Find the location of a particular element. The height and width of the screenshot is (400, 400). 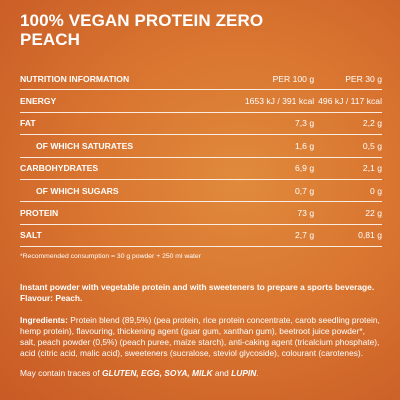

ingredients-label: Ingredients: is located at coordinates (44, 320).